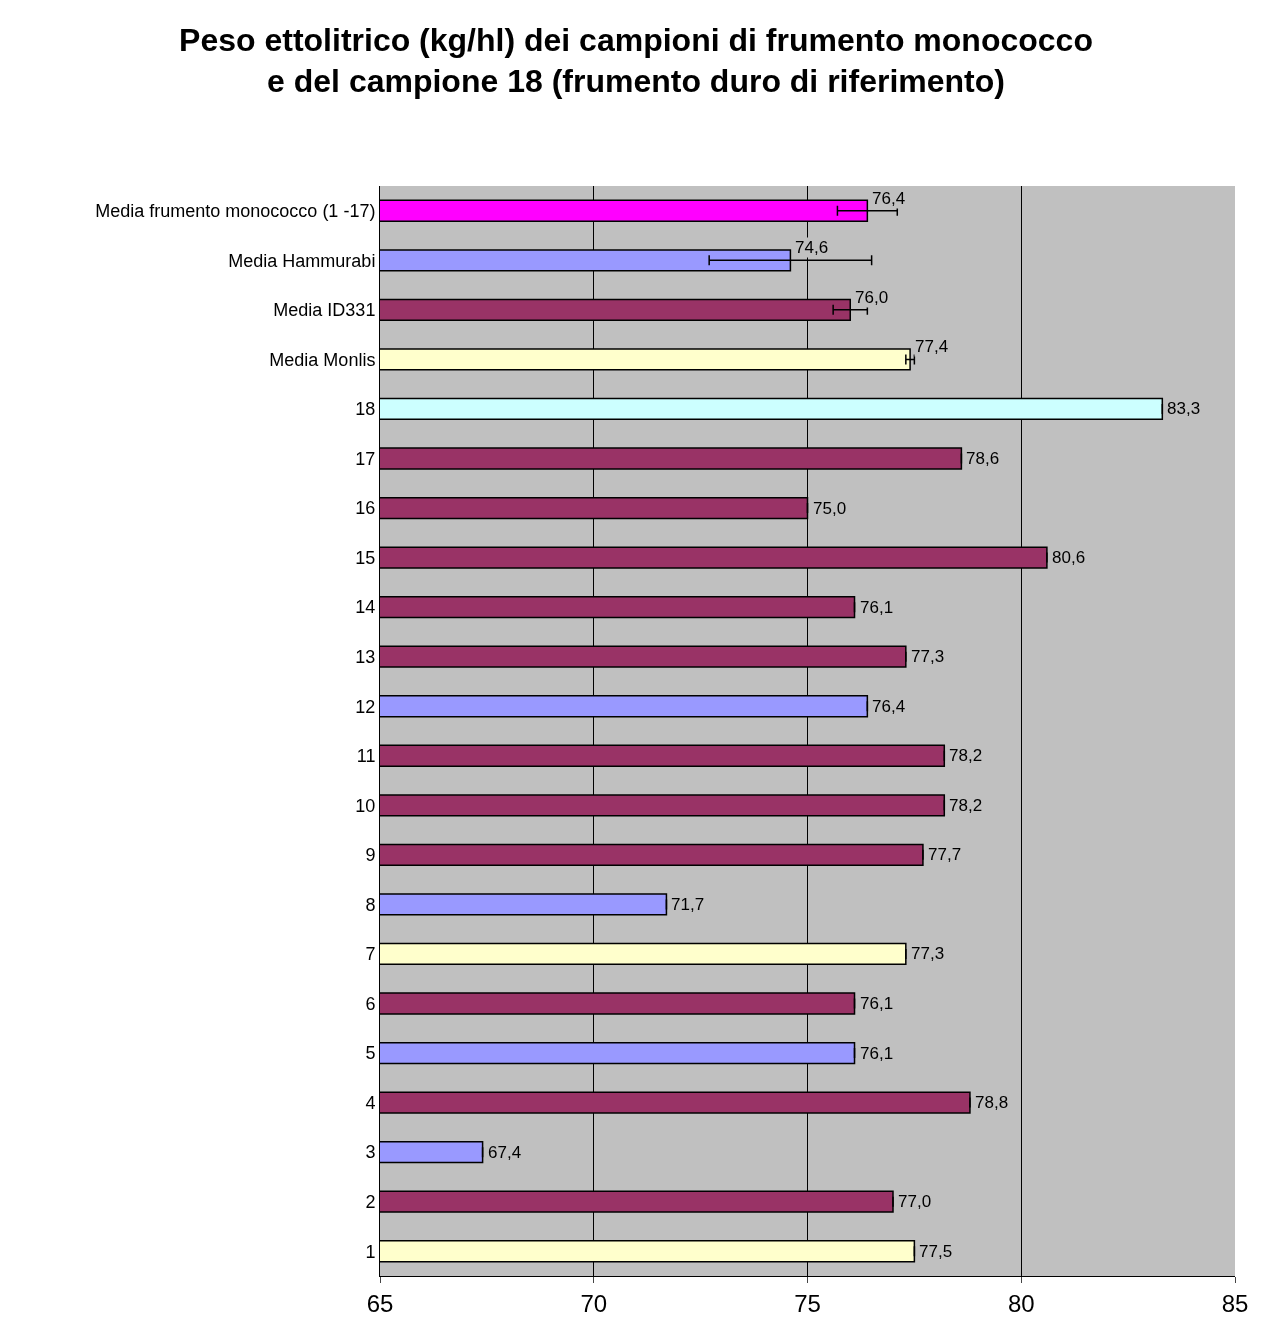 This screenshot has height=1336, width=1272. What do you see at coordinates (1235, 1303) in the screenshot?
I see `x-tick-label: 85` at bounding box center [1235, 1303].